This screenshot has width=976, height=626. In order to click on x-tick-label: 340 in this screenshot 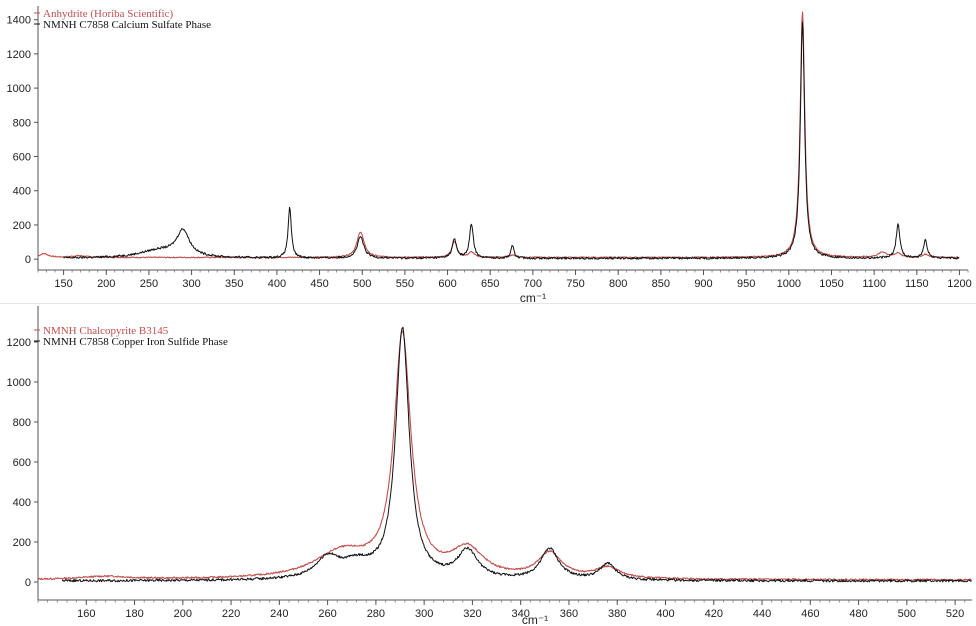, I will do `click(521, 614)`.